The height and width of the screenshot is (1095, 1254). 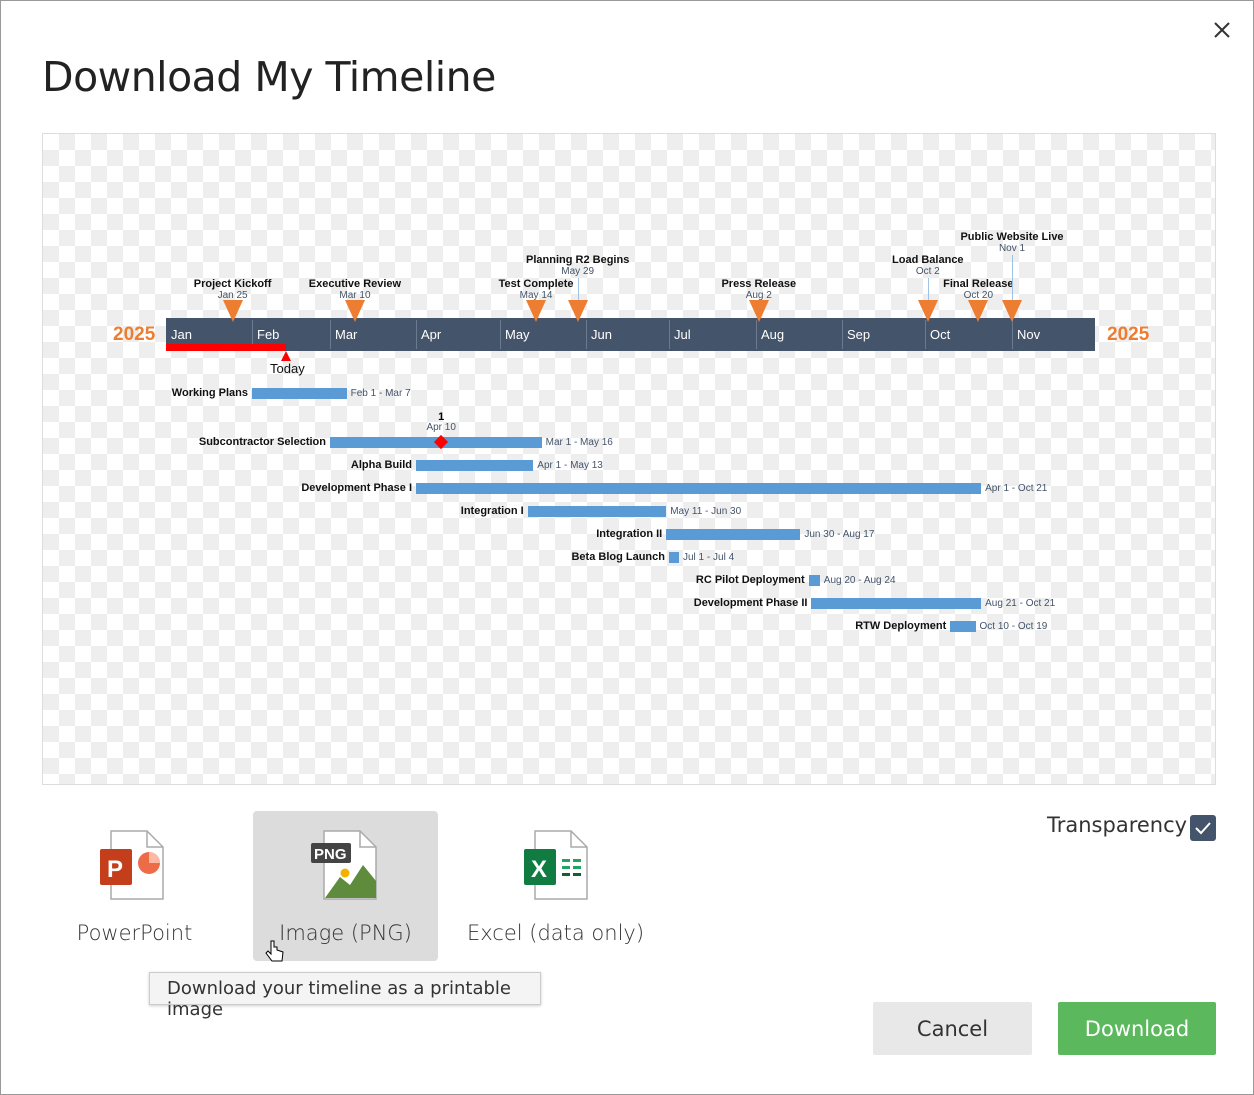 I want to click on timeline-axis, so click(x=630, y=334).